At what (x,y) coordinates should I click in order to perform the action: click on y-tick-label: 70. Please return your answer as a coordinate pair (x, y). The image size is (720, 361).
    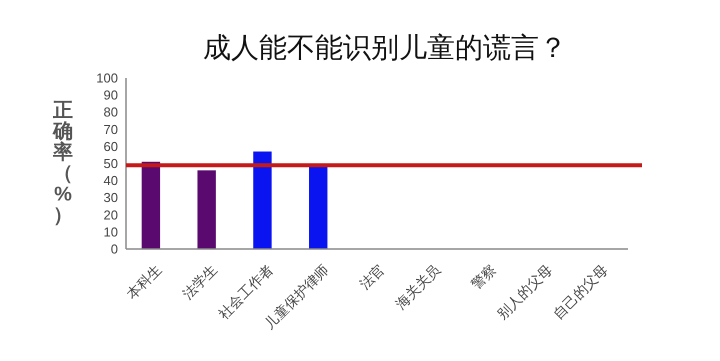
    Looking at the image, I should click on (111, 129).